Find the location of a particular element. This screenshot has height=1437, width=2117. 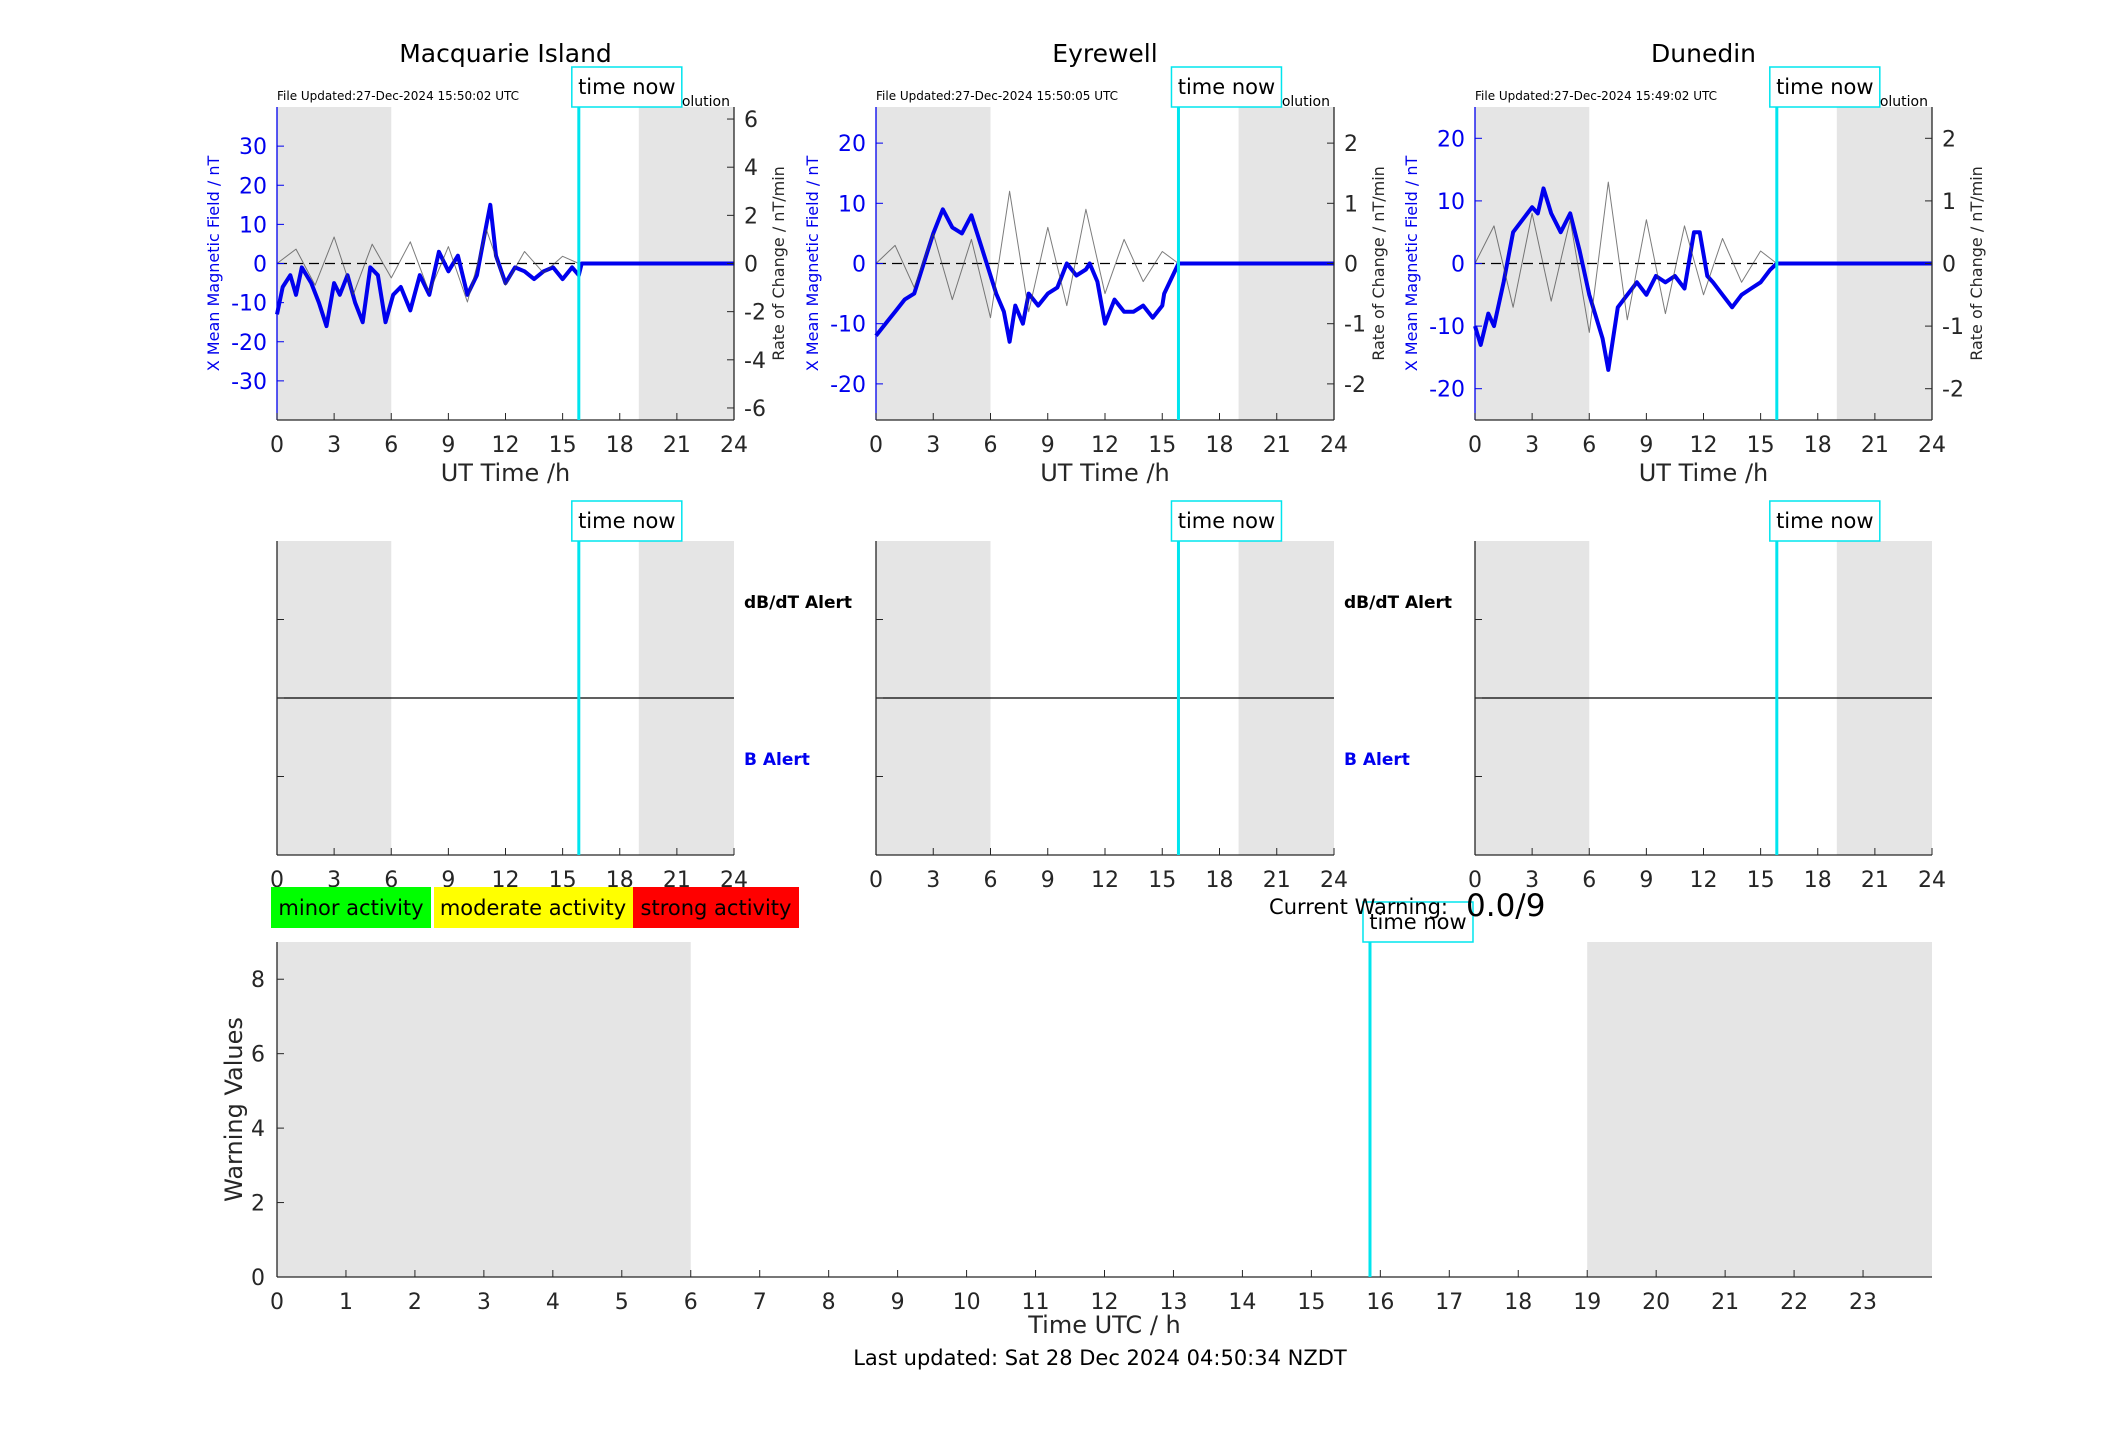

x-tick-label: 17 is located at coordinates (1449, 1302).